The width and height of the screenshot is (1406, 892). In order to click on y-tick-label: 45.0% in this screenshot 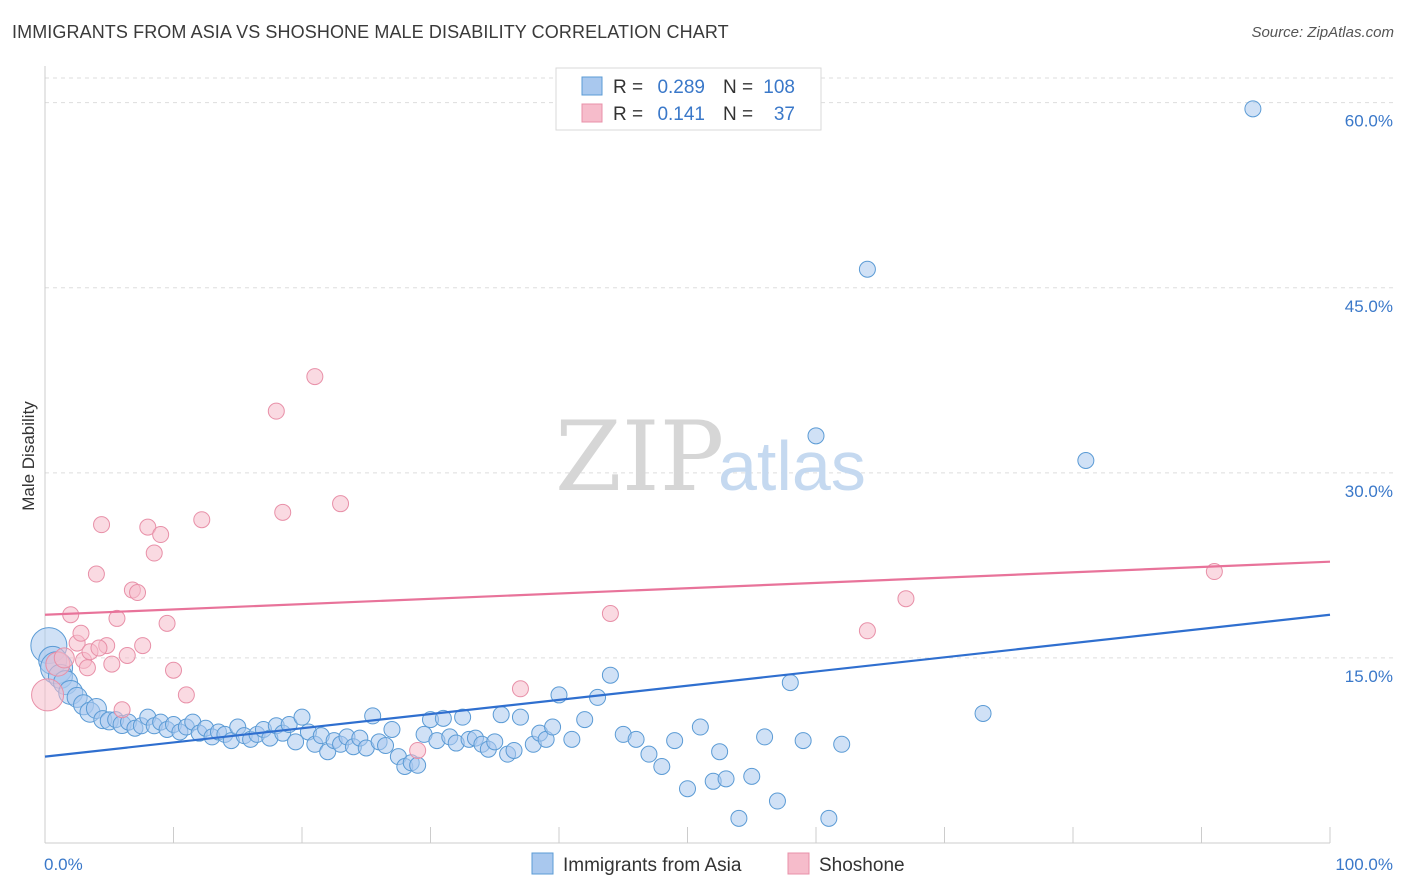, I will do `click(1369, 306)`.